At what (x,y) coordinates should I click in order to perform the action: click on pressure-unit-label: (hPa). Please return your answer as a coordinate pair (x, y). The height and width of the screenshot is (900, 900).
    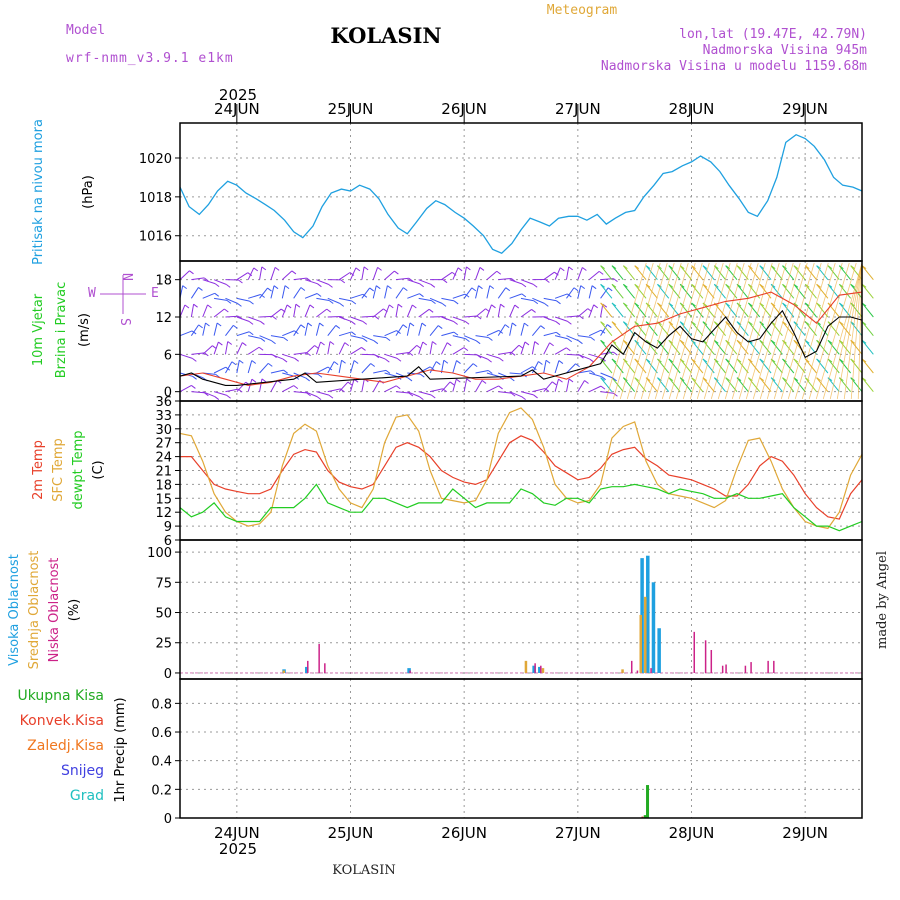
    Looking at the image, I should click on (88, 192).